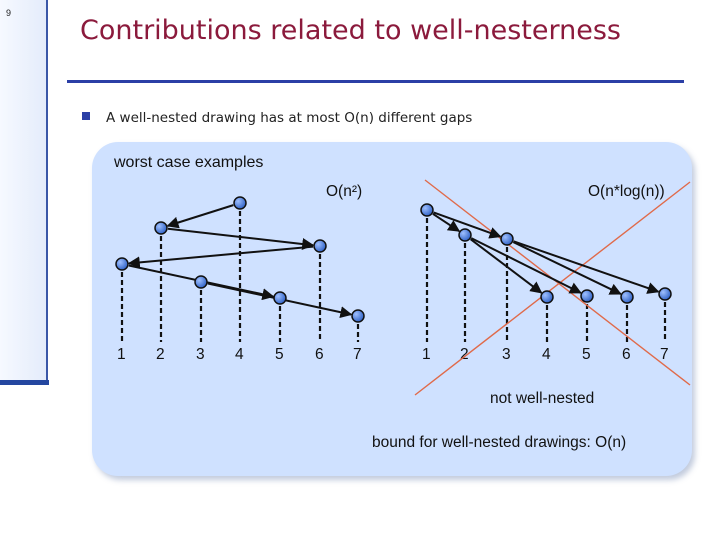 Image resolution: width=720 pixels, height=540 pixels. I want to click on right-tick-1: 1, so click(426, 354).